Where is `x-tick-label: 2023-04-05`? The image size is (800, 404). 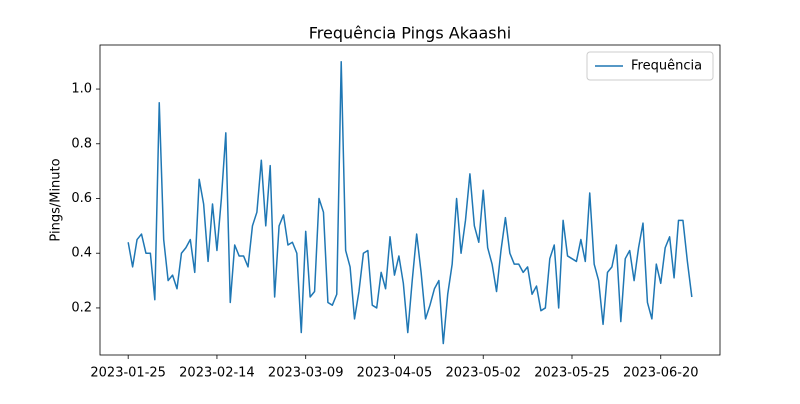
x-tick-label: 2023-04-05 is located at coordinates (395, 373).